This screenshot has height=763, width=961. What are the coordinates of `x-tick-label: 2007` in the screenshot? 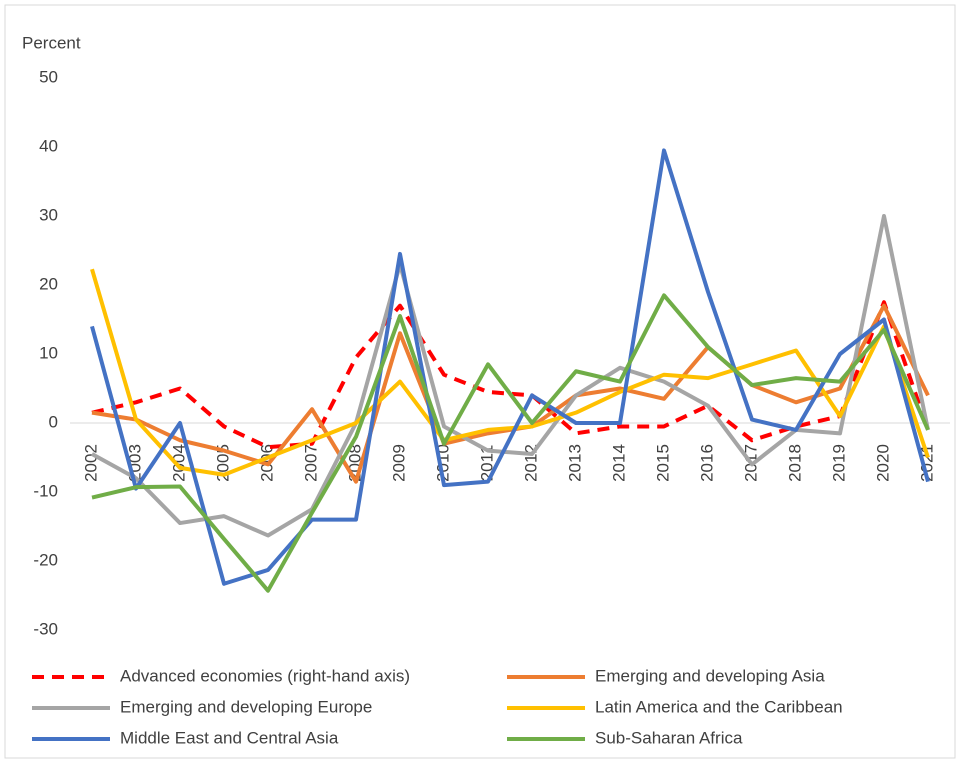 It's located at (310, 463).